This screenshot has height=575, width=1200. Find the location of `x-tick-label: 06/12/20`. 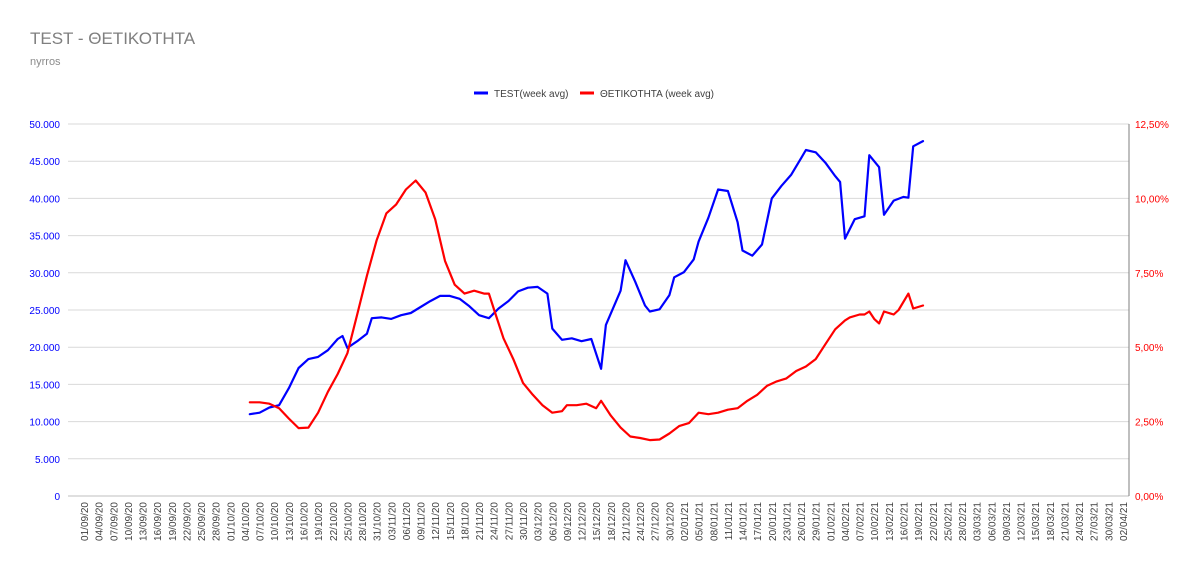

x-tick-label: 06/12/20 is located at coordinates (553, 521).